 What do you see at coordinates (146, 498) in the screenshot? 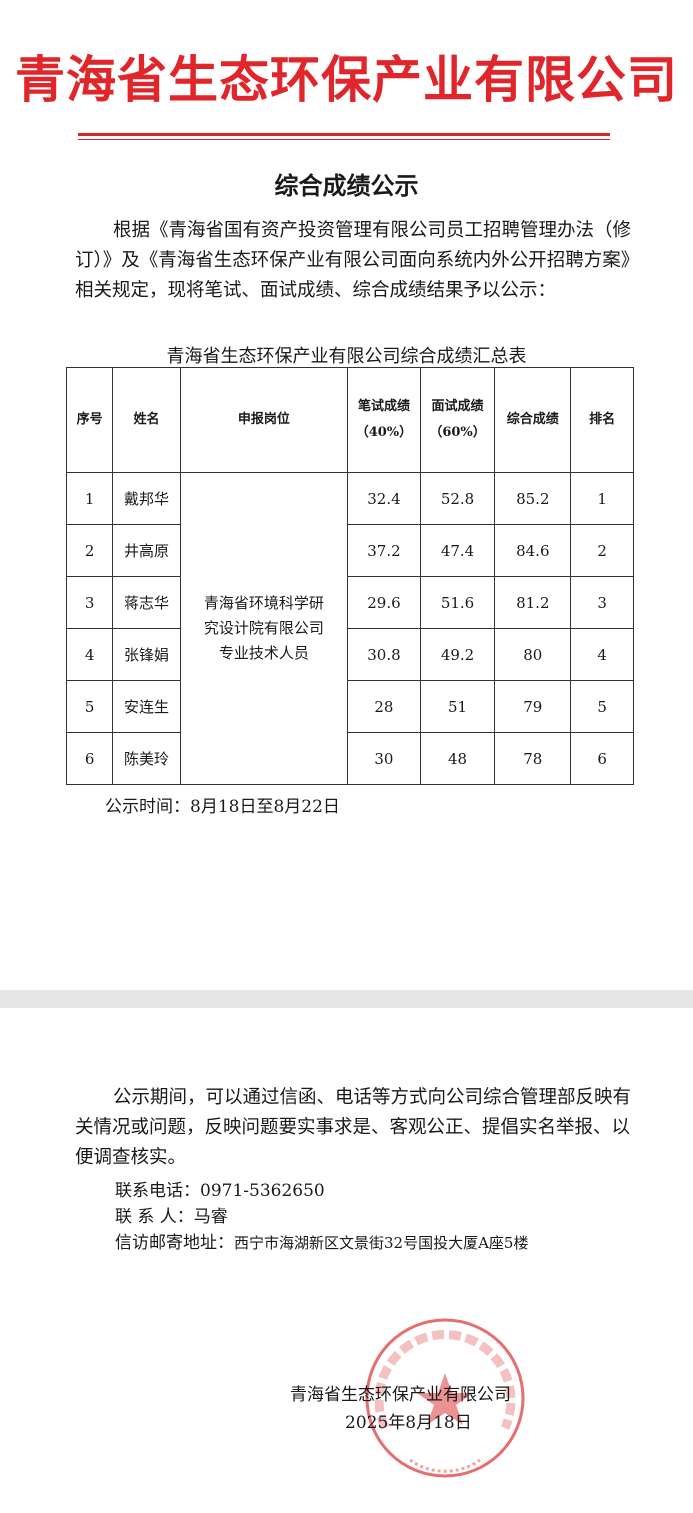
I see `candidate-name: 戴邦华` at bounding box center [146, 498].